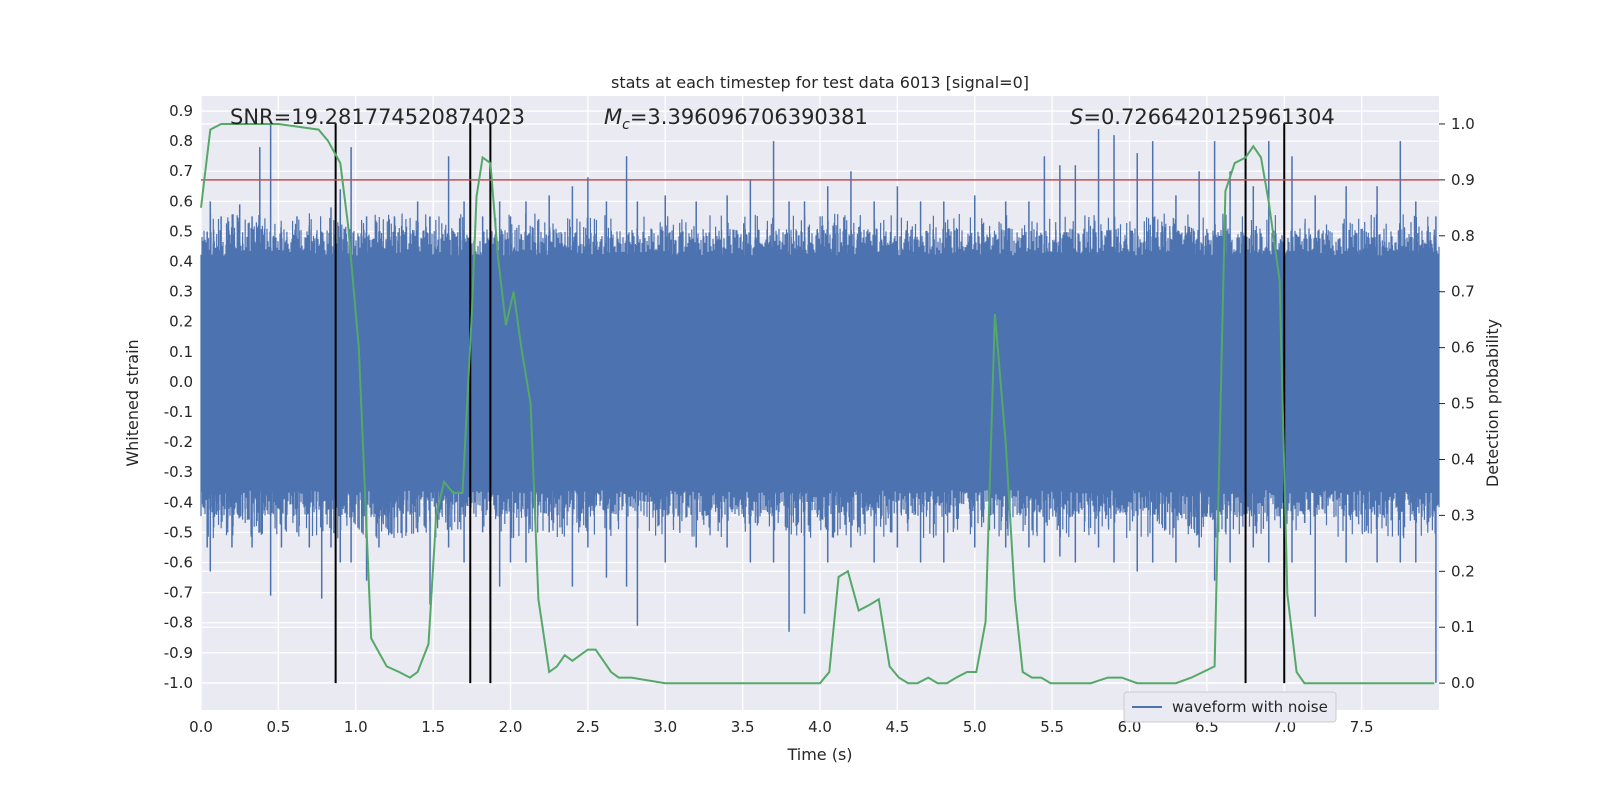 The width and height of the screenshot is (1600, 800). What do you see at coordinates (1463, 124) in the screenshot?
I see `y2-tick-label: 1.0` at bounding box center [1463, 124].